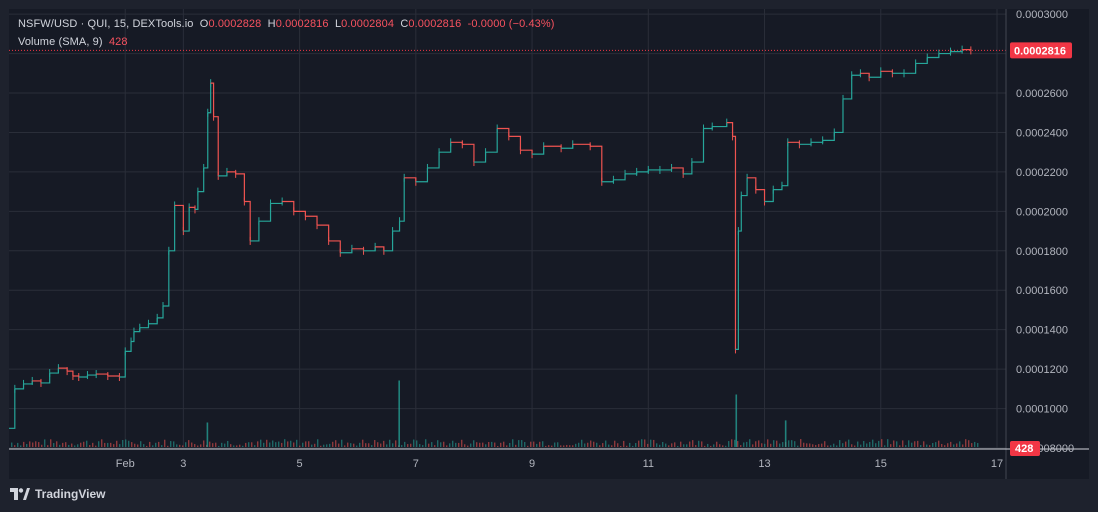  Describe the element at coordinates (302, 24) in the screenshot. I see `high-value: 0.0002816` at that location.